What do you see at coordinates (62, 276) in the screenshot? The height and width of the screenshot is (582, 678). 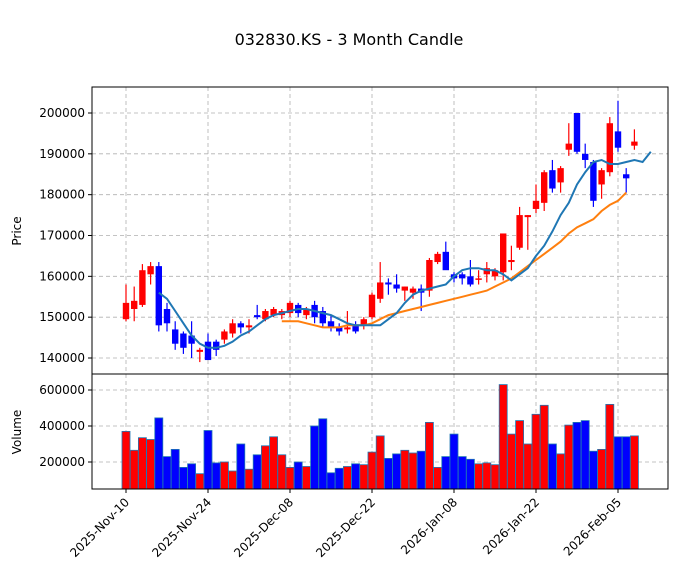 I see `price-tick-label: 160000` at bounding box center [62, 276].